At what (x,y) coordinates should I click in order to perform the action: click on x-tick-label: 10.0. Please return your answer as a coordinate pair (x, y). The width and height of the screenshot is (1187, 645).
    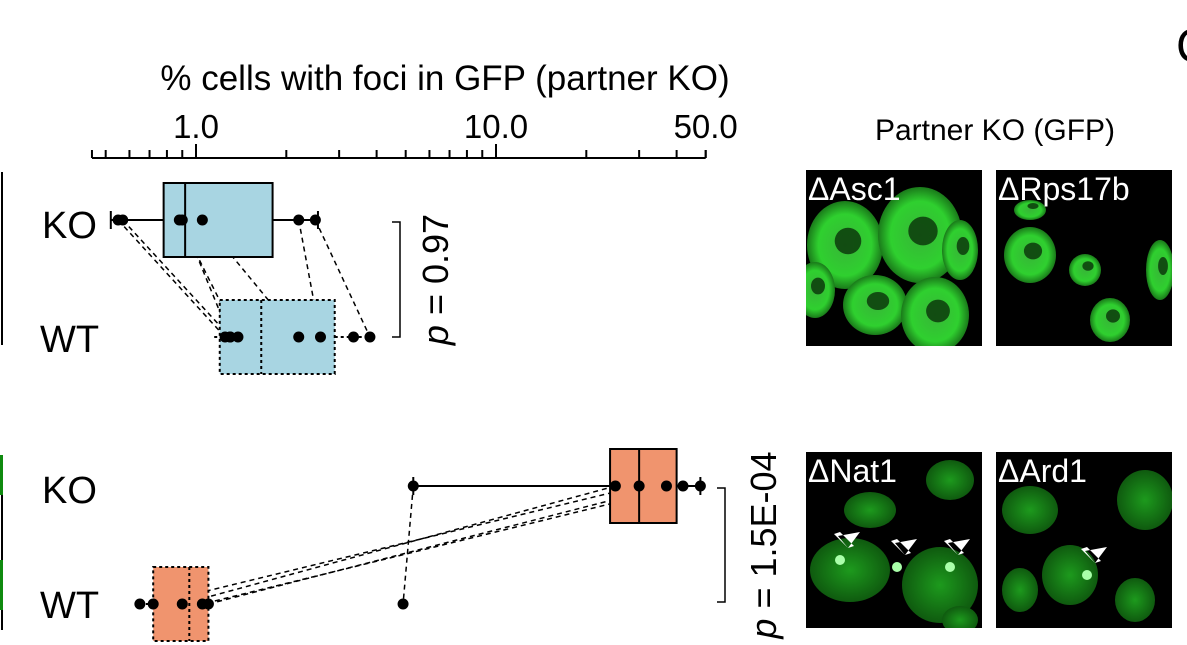
    Looking at the image, I should click on (496, 126).